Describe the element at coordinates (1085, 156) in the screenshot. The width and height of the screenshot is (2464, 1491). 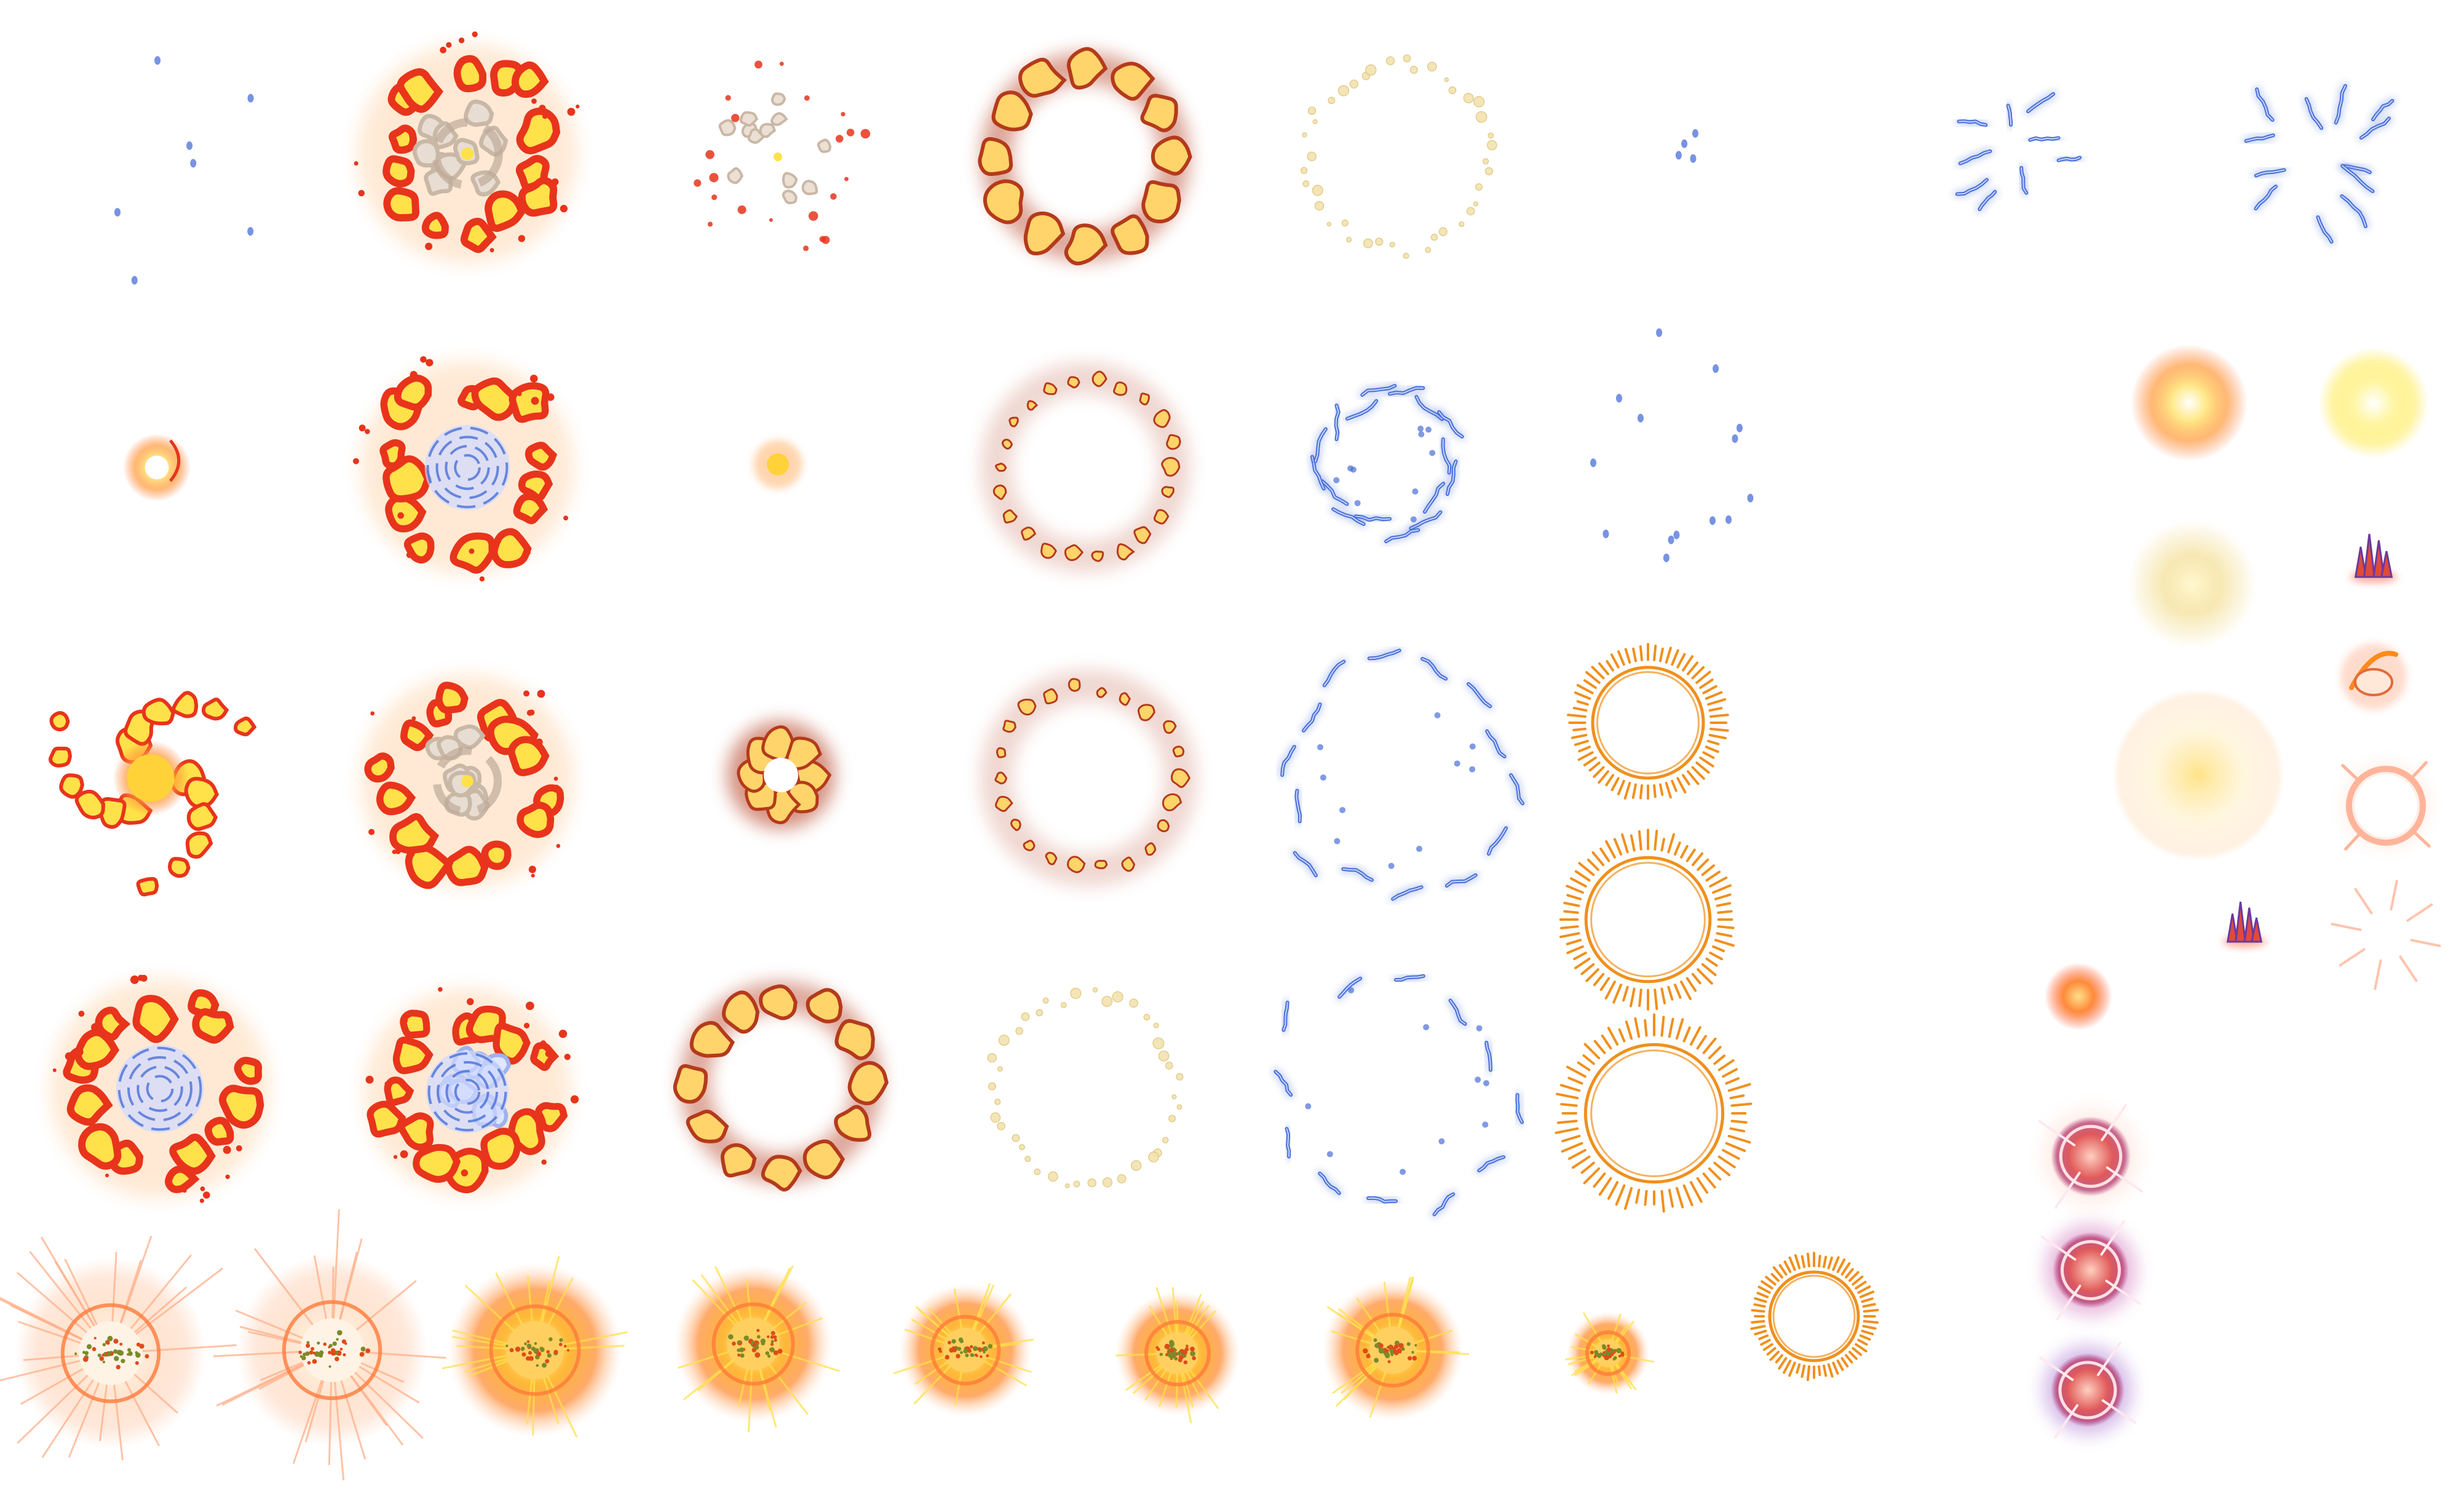
I see `explosion-ring-cloud` at that location.